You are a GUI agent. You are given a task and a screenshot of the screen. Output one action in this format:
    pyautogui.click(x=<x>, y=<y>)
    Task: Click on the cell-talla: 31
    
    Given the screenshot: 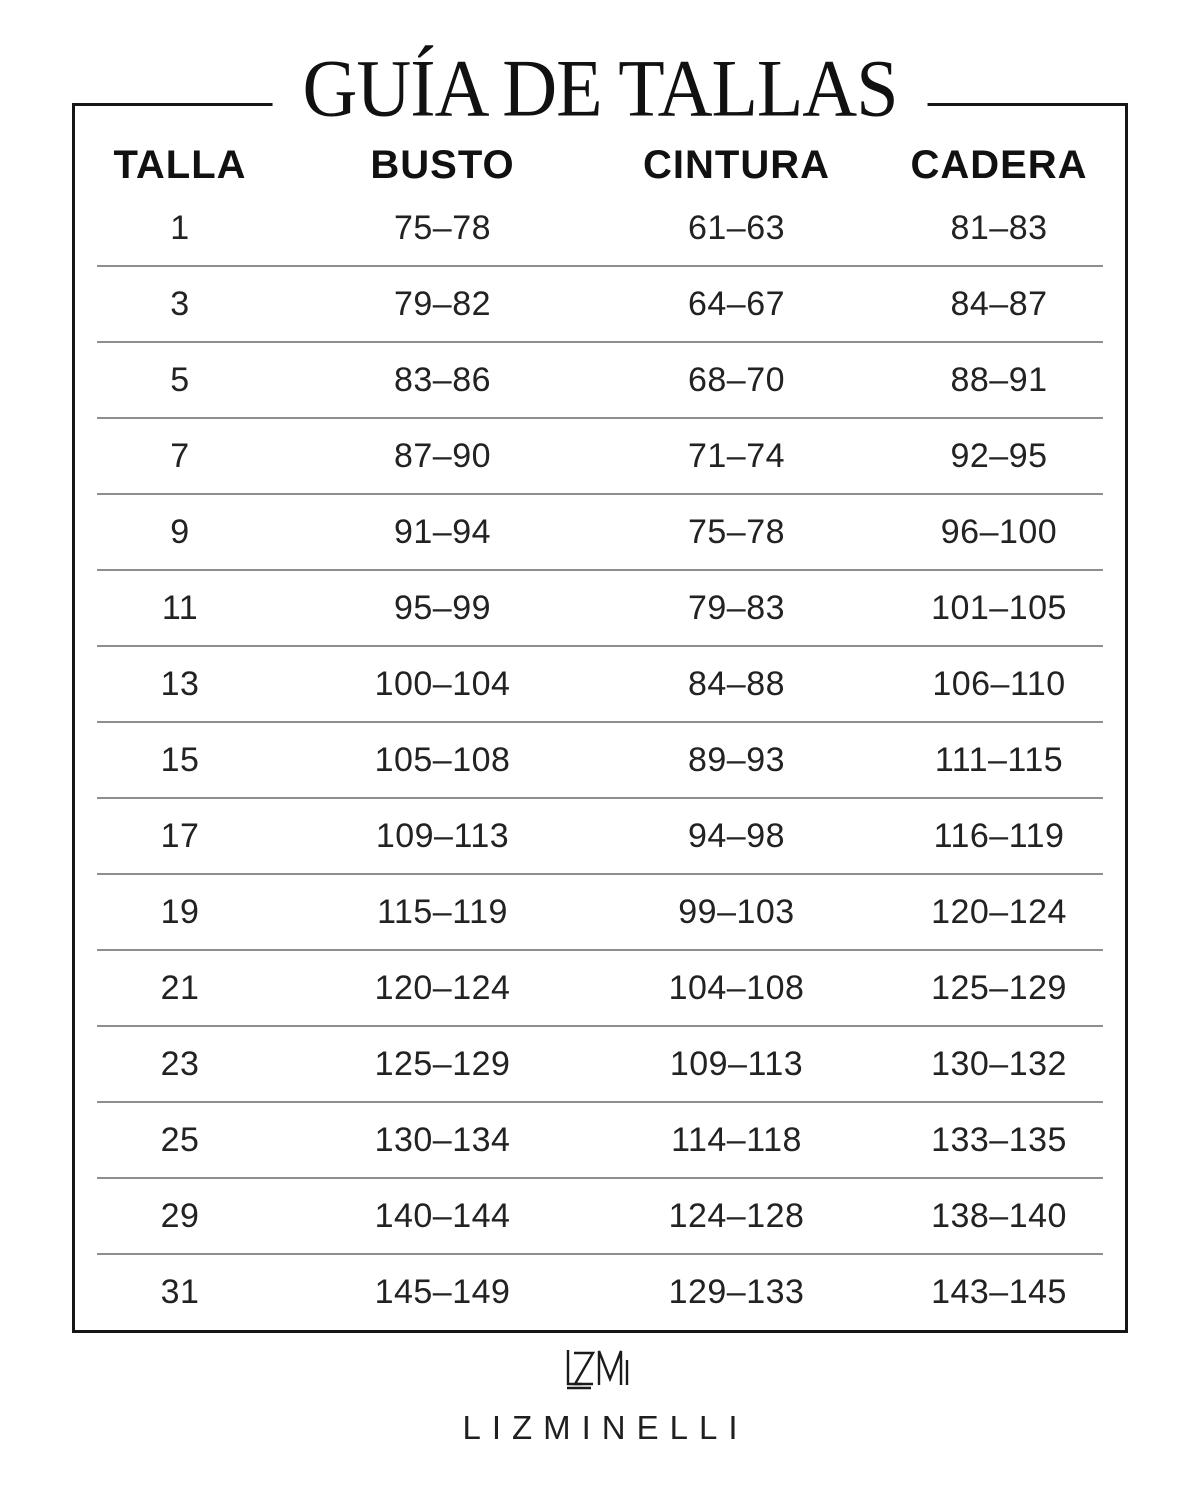 What is the action you would take?
    pyautogui.click(x=180, y=1291)
    